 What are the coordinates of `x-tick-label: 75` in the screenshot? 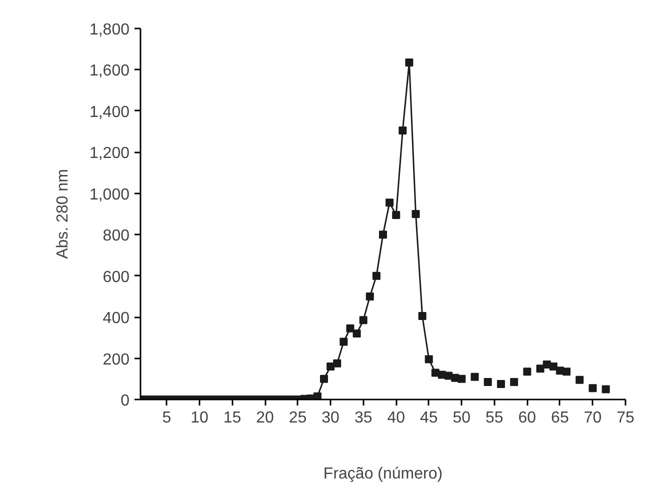 It's located at (625, 418).